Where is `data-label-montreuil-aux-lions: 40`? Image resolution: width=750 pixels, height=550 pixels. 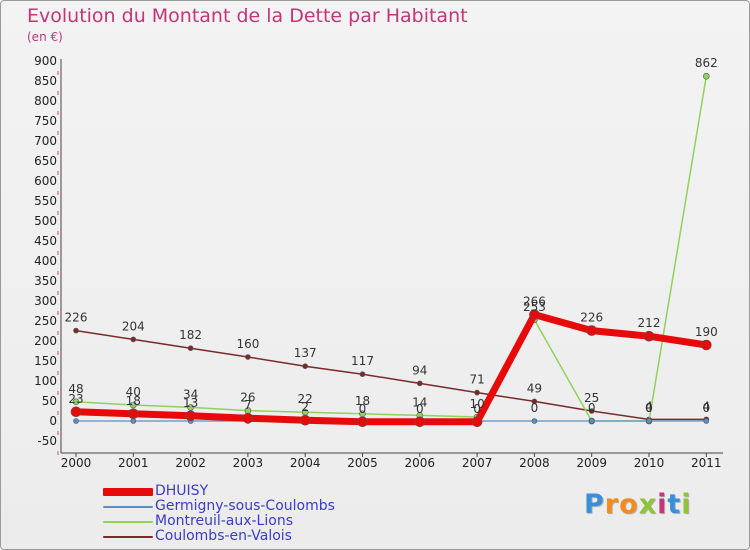 data-label-montreuil-aux-lions: 40 is located at coordinates (133, 392).